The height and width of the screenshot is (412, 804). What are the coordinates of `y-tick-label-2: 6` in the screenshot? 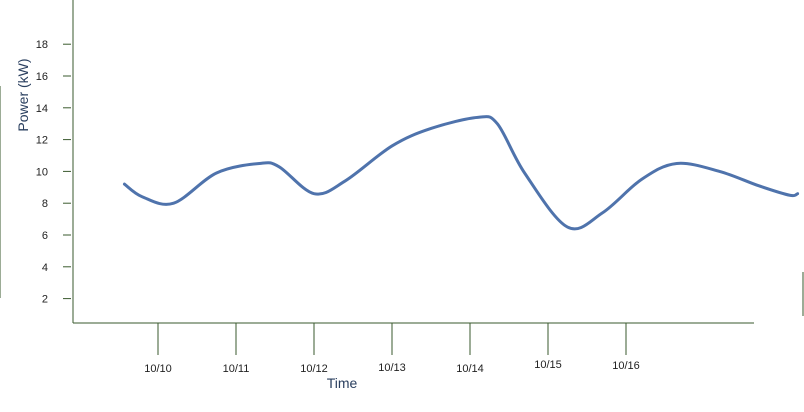 It's located at (45, 236).